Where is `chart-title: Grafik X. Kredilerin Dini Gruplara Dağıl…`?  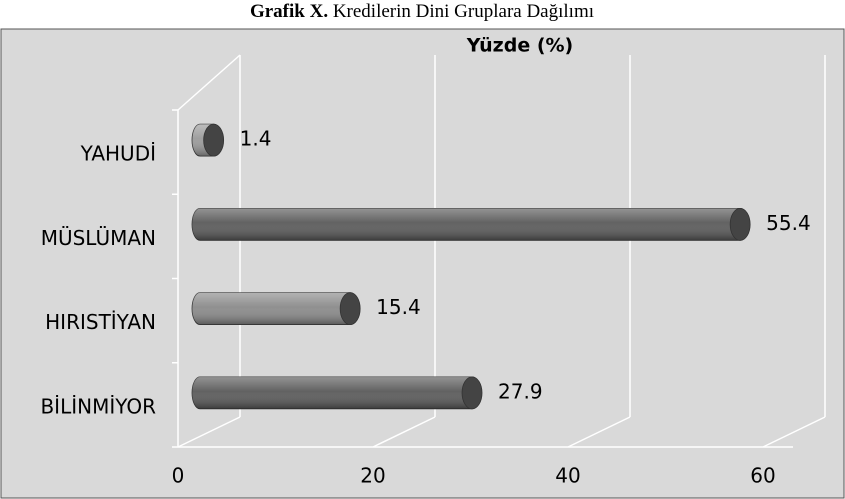
chart-title: Grafik X. Kredilerin Dini Gruplara Dağıl… is located at coordinates (422, 11).